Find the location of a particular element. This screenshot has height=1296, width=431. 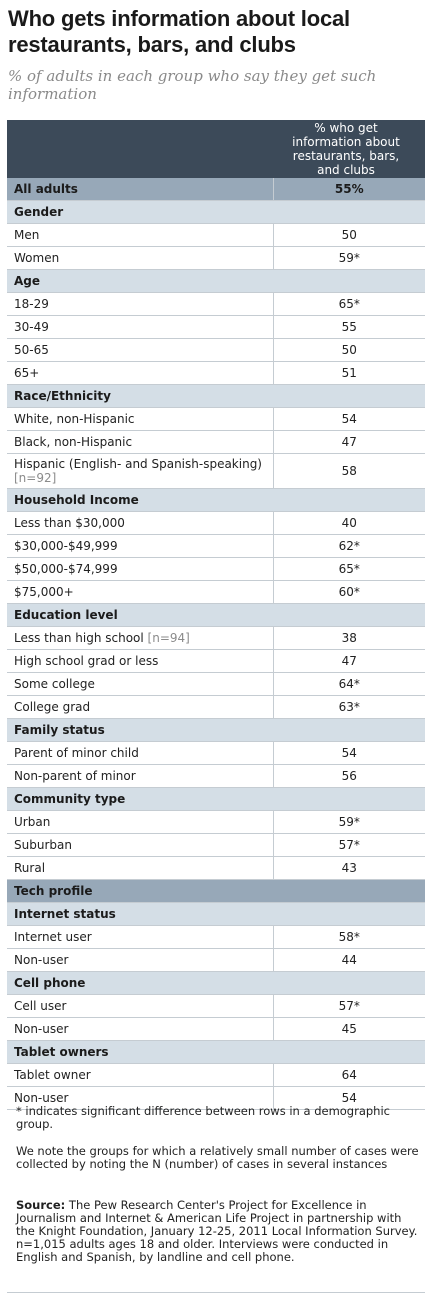

table-row: Some college 64* is located at coordinates (216, 684).